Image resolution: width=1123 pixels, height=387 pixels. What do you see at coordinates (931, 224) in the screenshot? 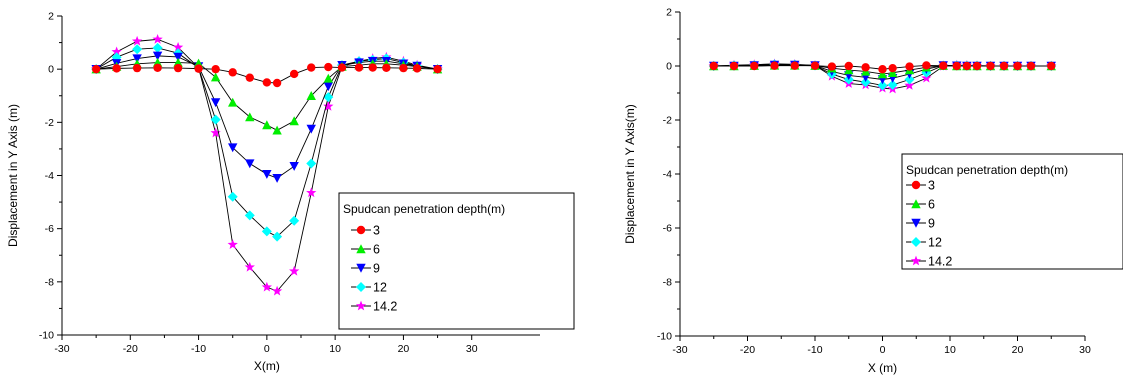
I see `legend-label: 9` at bounding box center [931, 224].